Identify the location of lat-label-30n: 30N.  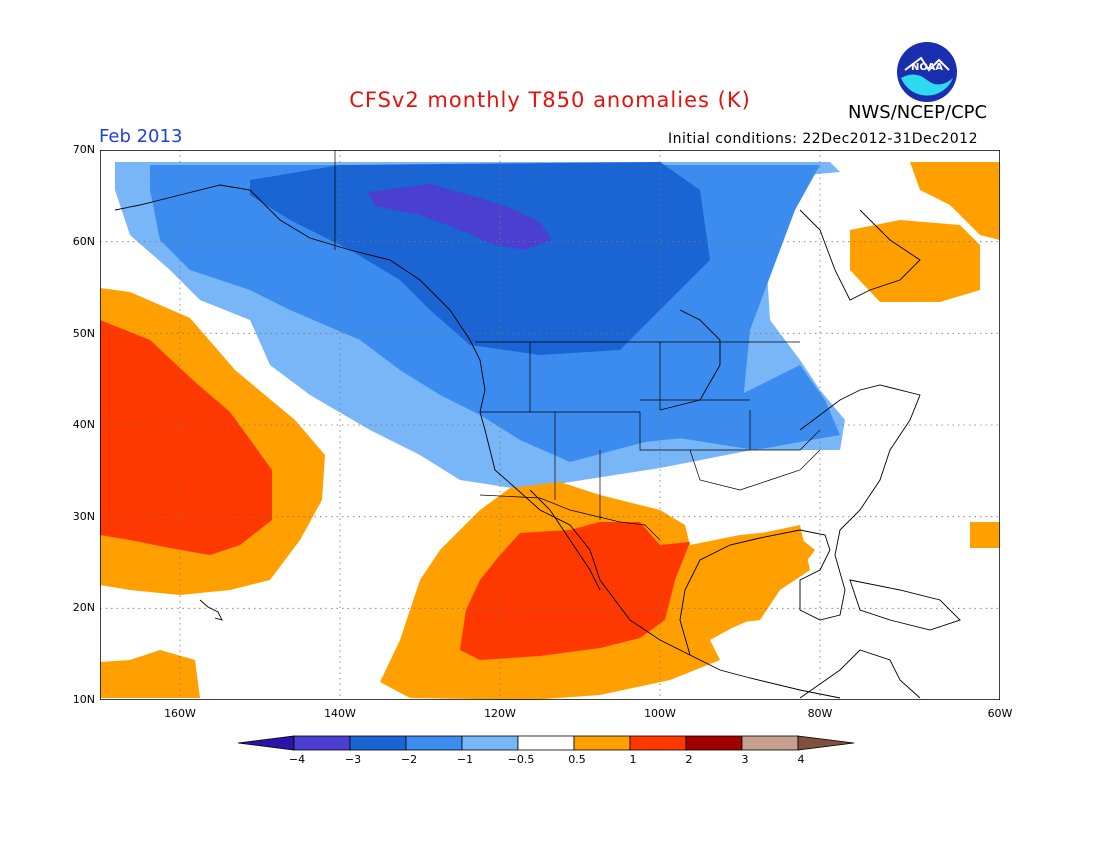
(83, 516).